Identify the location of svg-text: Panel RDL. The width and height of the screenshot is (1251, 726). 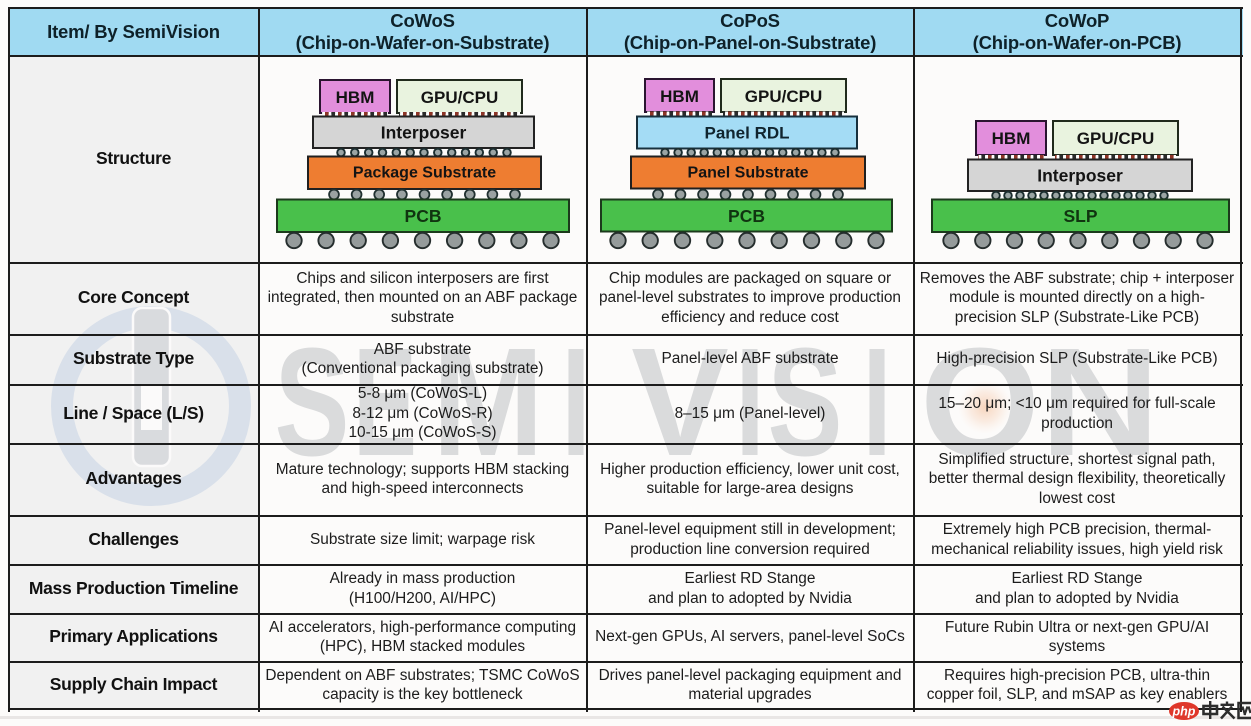
(746, 133).